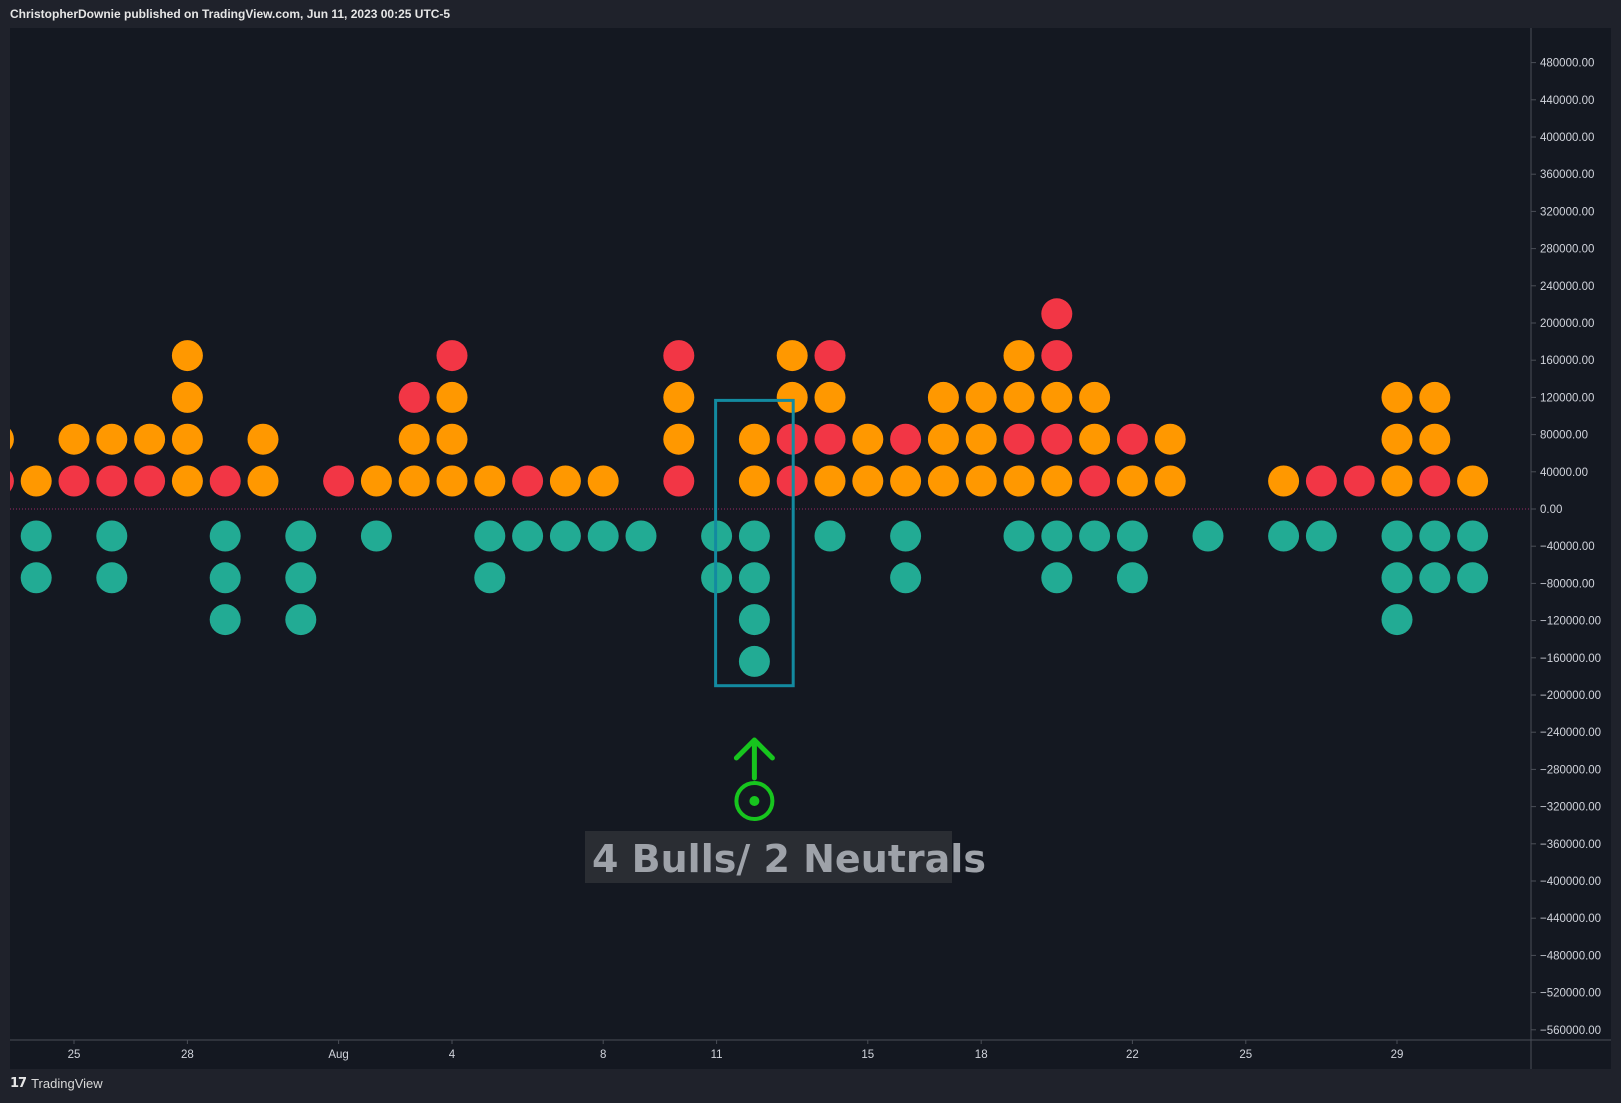 Image resolution: width=1621 pixels, height=1103 pixels. I want to click on highlight-box, so click(754, 543).